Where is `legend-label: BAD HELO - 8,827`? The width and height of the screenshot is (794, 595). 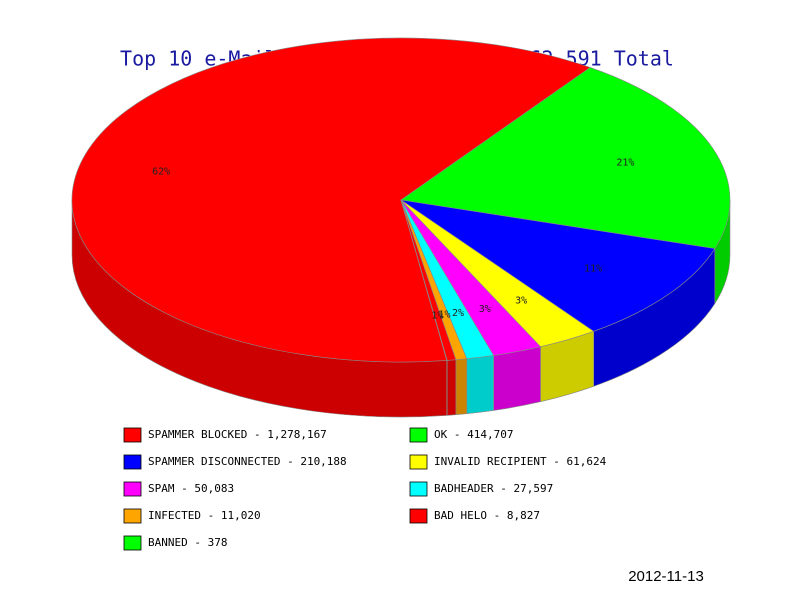
legend-label: BAD HELO - 8,827 is located at coordinates (487, 515).